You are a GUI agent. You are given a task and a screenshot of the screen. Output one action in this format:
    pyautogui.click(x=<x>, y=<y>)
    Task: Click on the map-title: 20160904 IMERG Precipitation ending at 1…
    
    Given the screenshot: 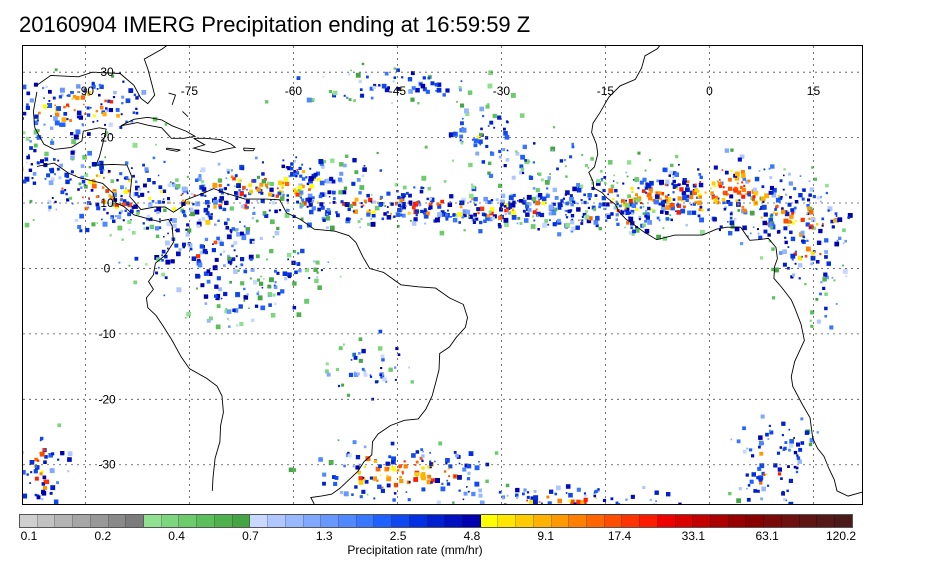 What is the action you would take?
    pyautogui.click(x=275, y=24)
    